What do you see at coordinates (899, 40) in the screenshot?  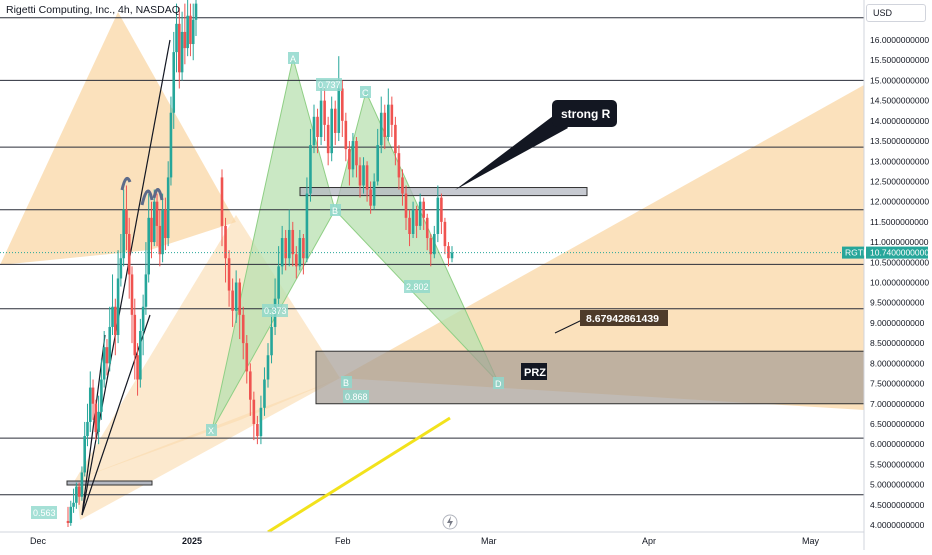 I see `price-tick-label: 16.0000000000` at bounding box center [899, 40].